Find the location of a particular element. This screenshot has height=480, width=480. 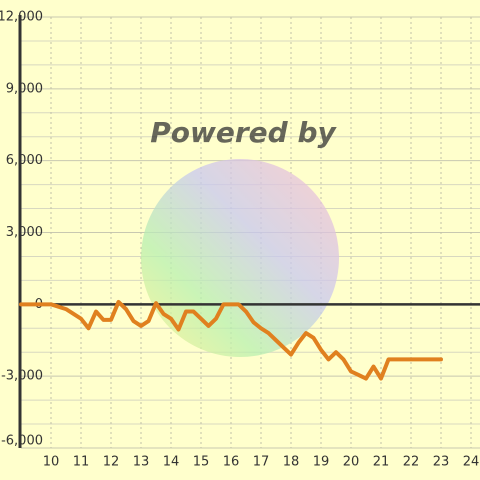

x-tick-label: 13 is located at coordinates (141, 462).